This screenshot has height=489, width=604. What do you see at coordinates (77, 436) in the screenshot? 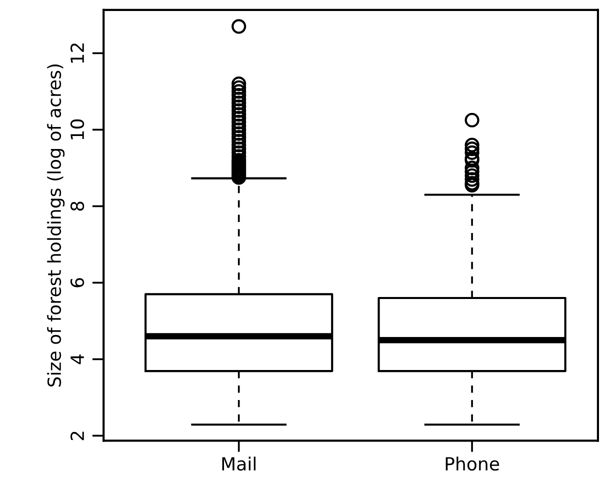
I see `y-tick-label: 2` at bounding box center [77, 436].